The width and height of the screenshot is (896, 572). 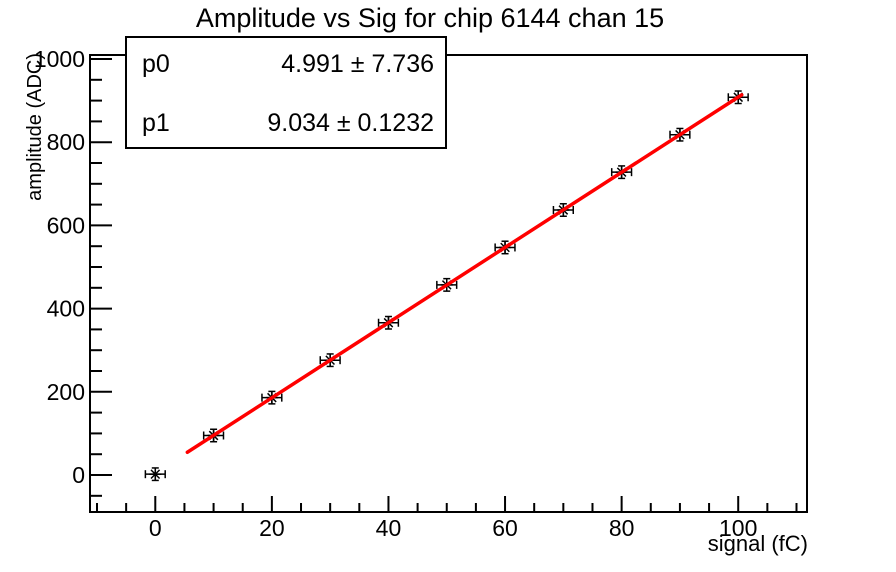 What do you see at coordinates (757, 543) in the screenshot?
I see `x-axis-title: signal (fC)` at bounding box center [757, 543].